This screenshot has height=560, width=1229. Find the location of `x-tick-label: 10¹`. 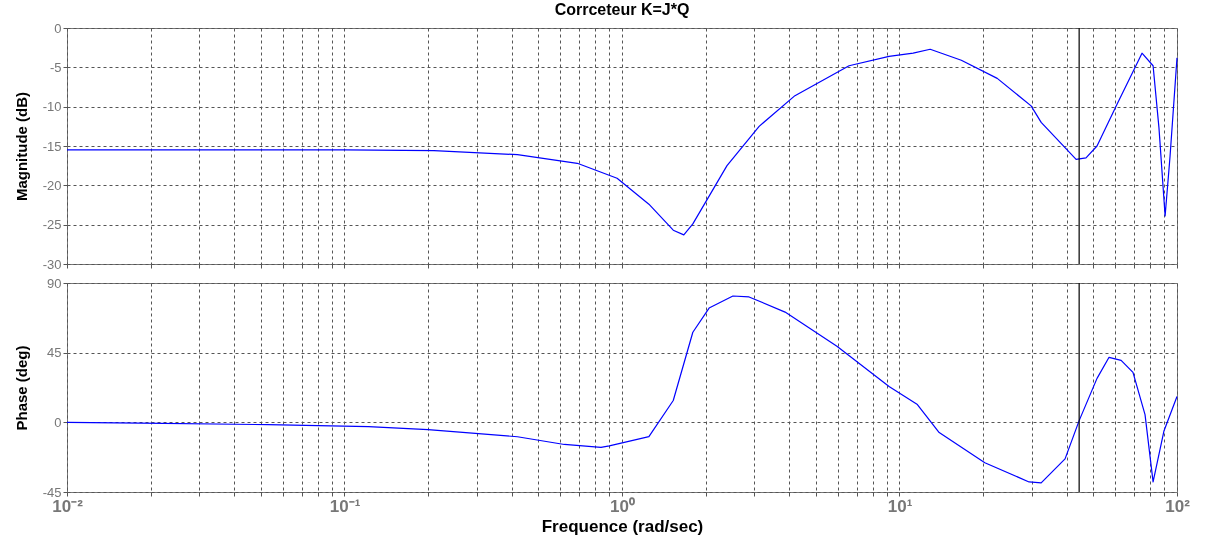

x-tick-label: 10¹ is located at coordinates (900, 506).